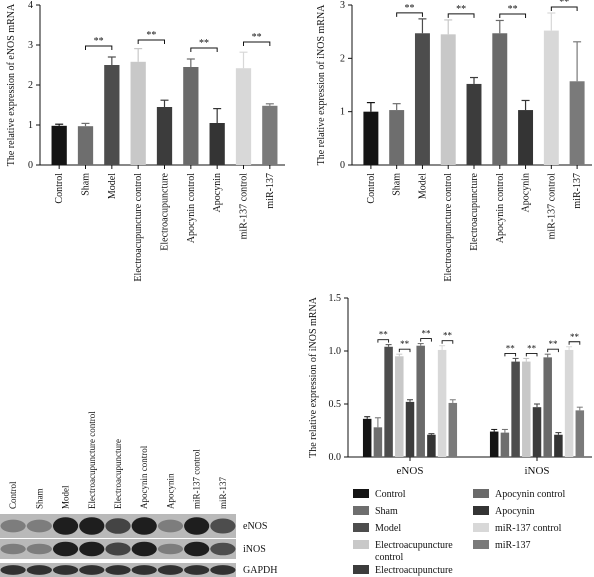 The image size is (594, 577). I want to click on y-tick-label: 0.5, so click(335, 404).